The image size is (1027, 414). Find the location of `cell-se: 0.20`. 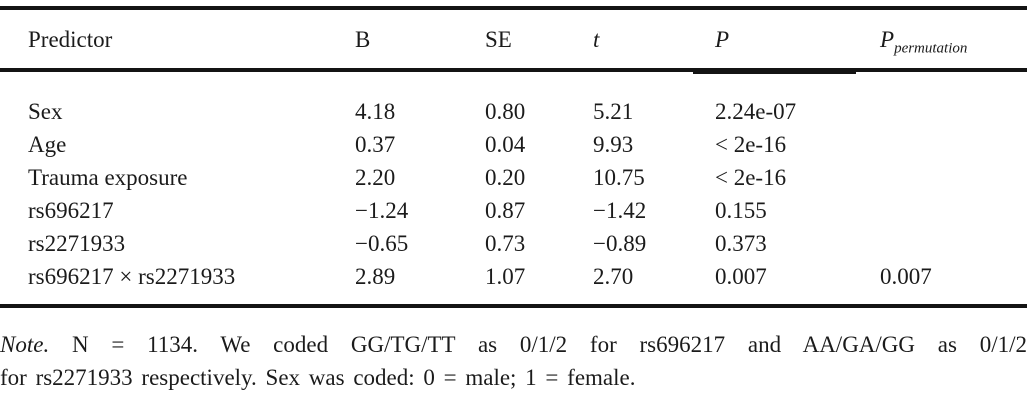

cell-se: 0.20 is located at coordinates (505, 177).